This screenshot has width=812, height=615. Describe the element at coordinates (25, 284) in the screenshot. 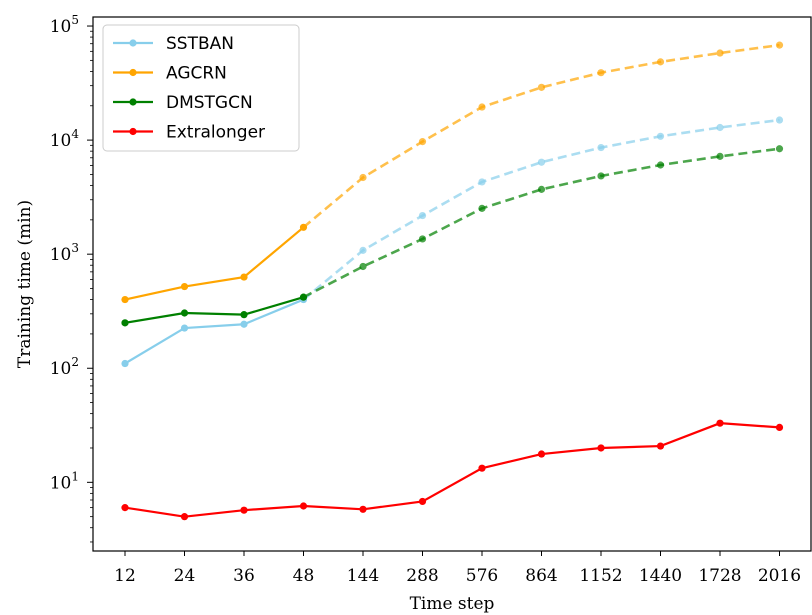

I see `y-axis-label: Training time (min)` at that location.